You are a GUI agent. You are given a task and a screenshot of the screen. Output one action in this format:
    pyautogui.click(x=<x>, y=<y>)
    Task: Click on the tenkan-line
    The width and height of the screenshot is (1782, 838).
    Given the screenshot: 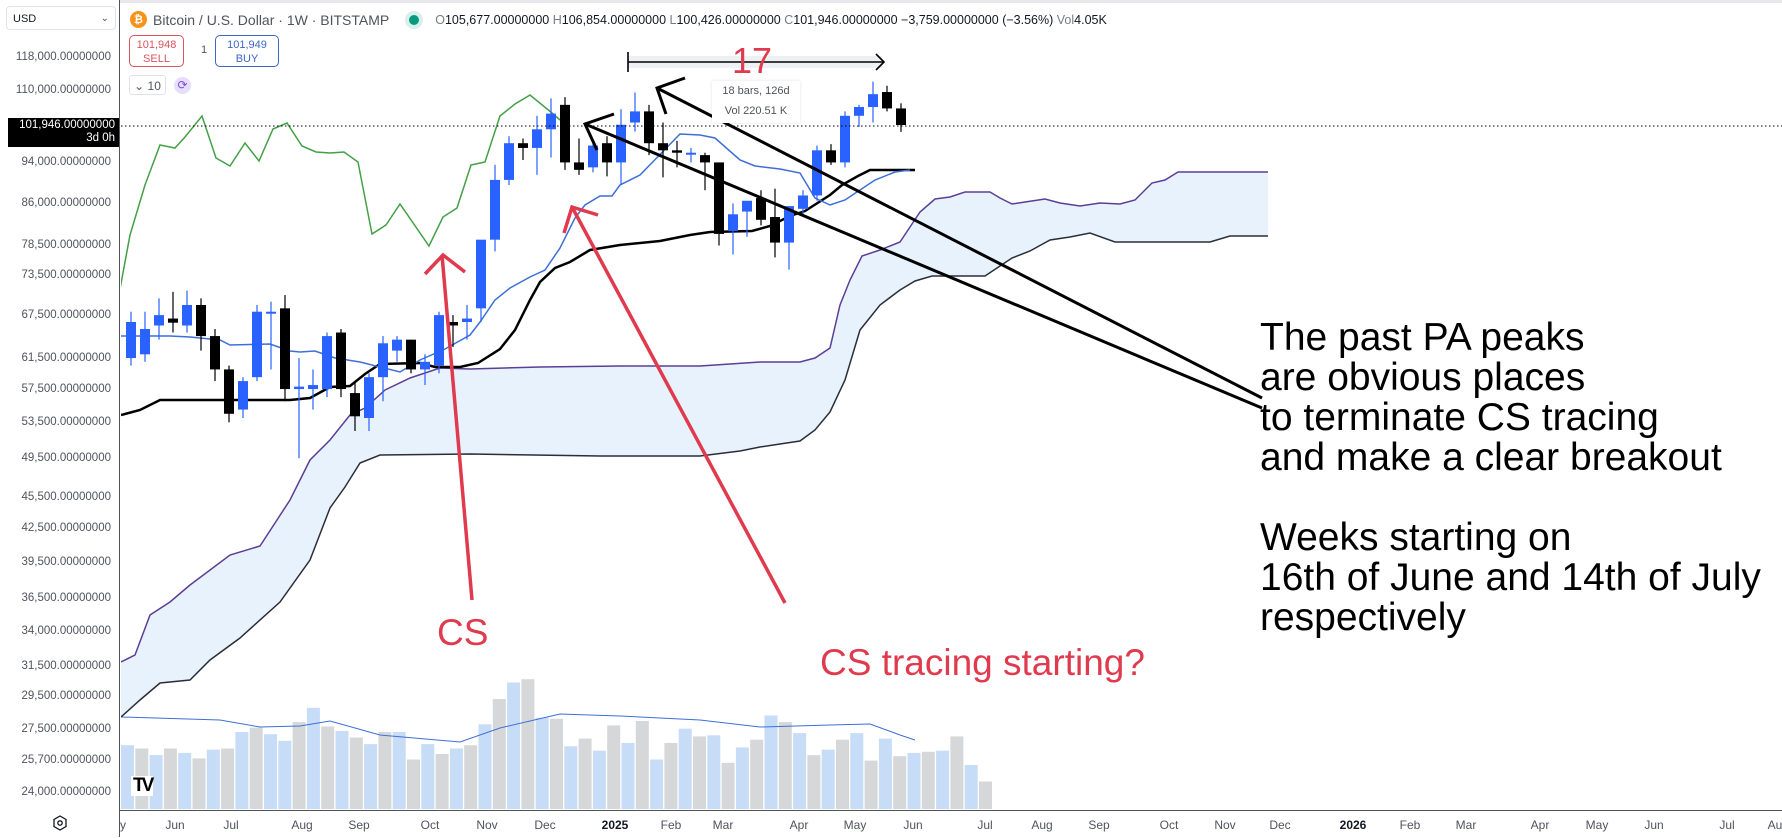 What is the action you would take?
    pyautogui.click(x=516, y=253)
    